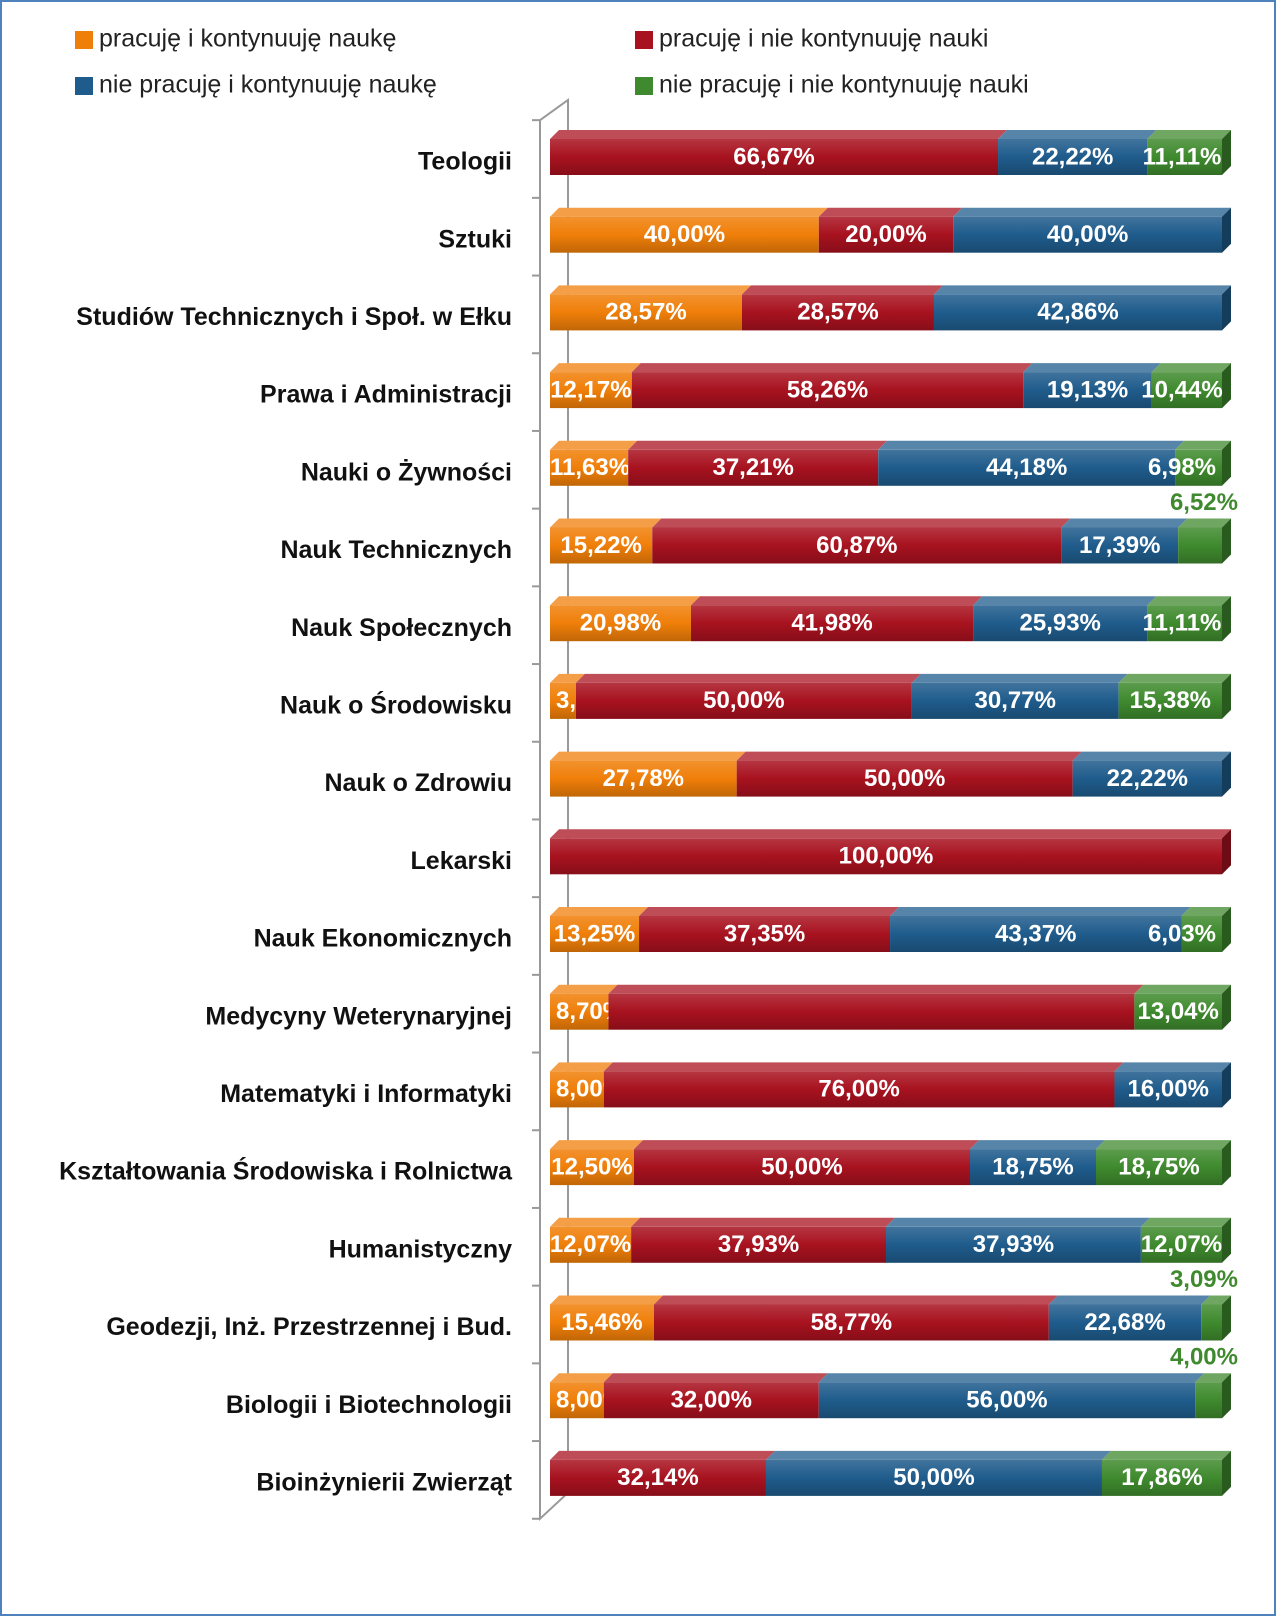 This screenshot has height=1616, width=1276. I want to click on value-label: 100,00%, so click(886, 856).